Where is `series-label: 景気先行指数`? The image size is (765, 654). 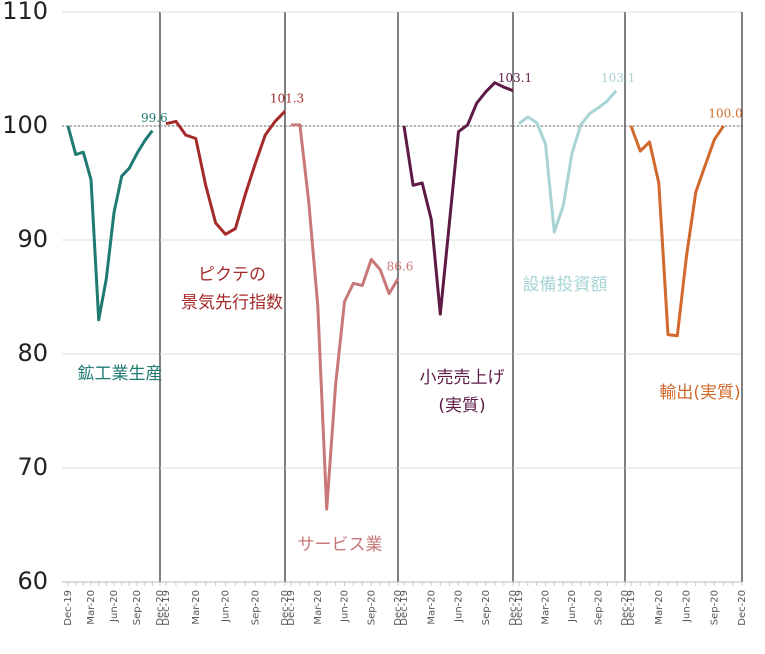 series-label: 景気先行指数 is located at coordinates (232, 303).